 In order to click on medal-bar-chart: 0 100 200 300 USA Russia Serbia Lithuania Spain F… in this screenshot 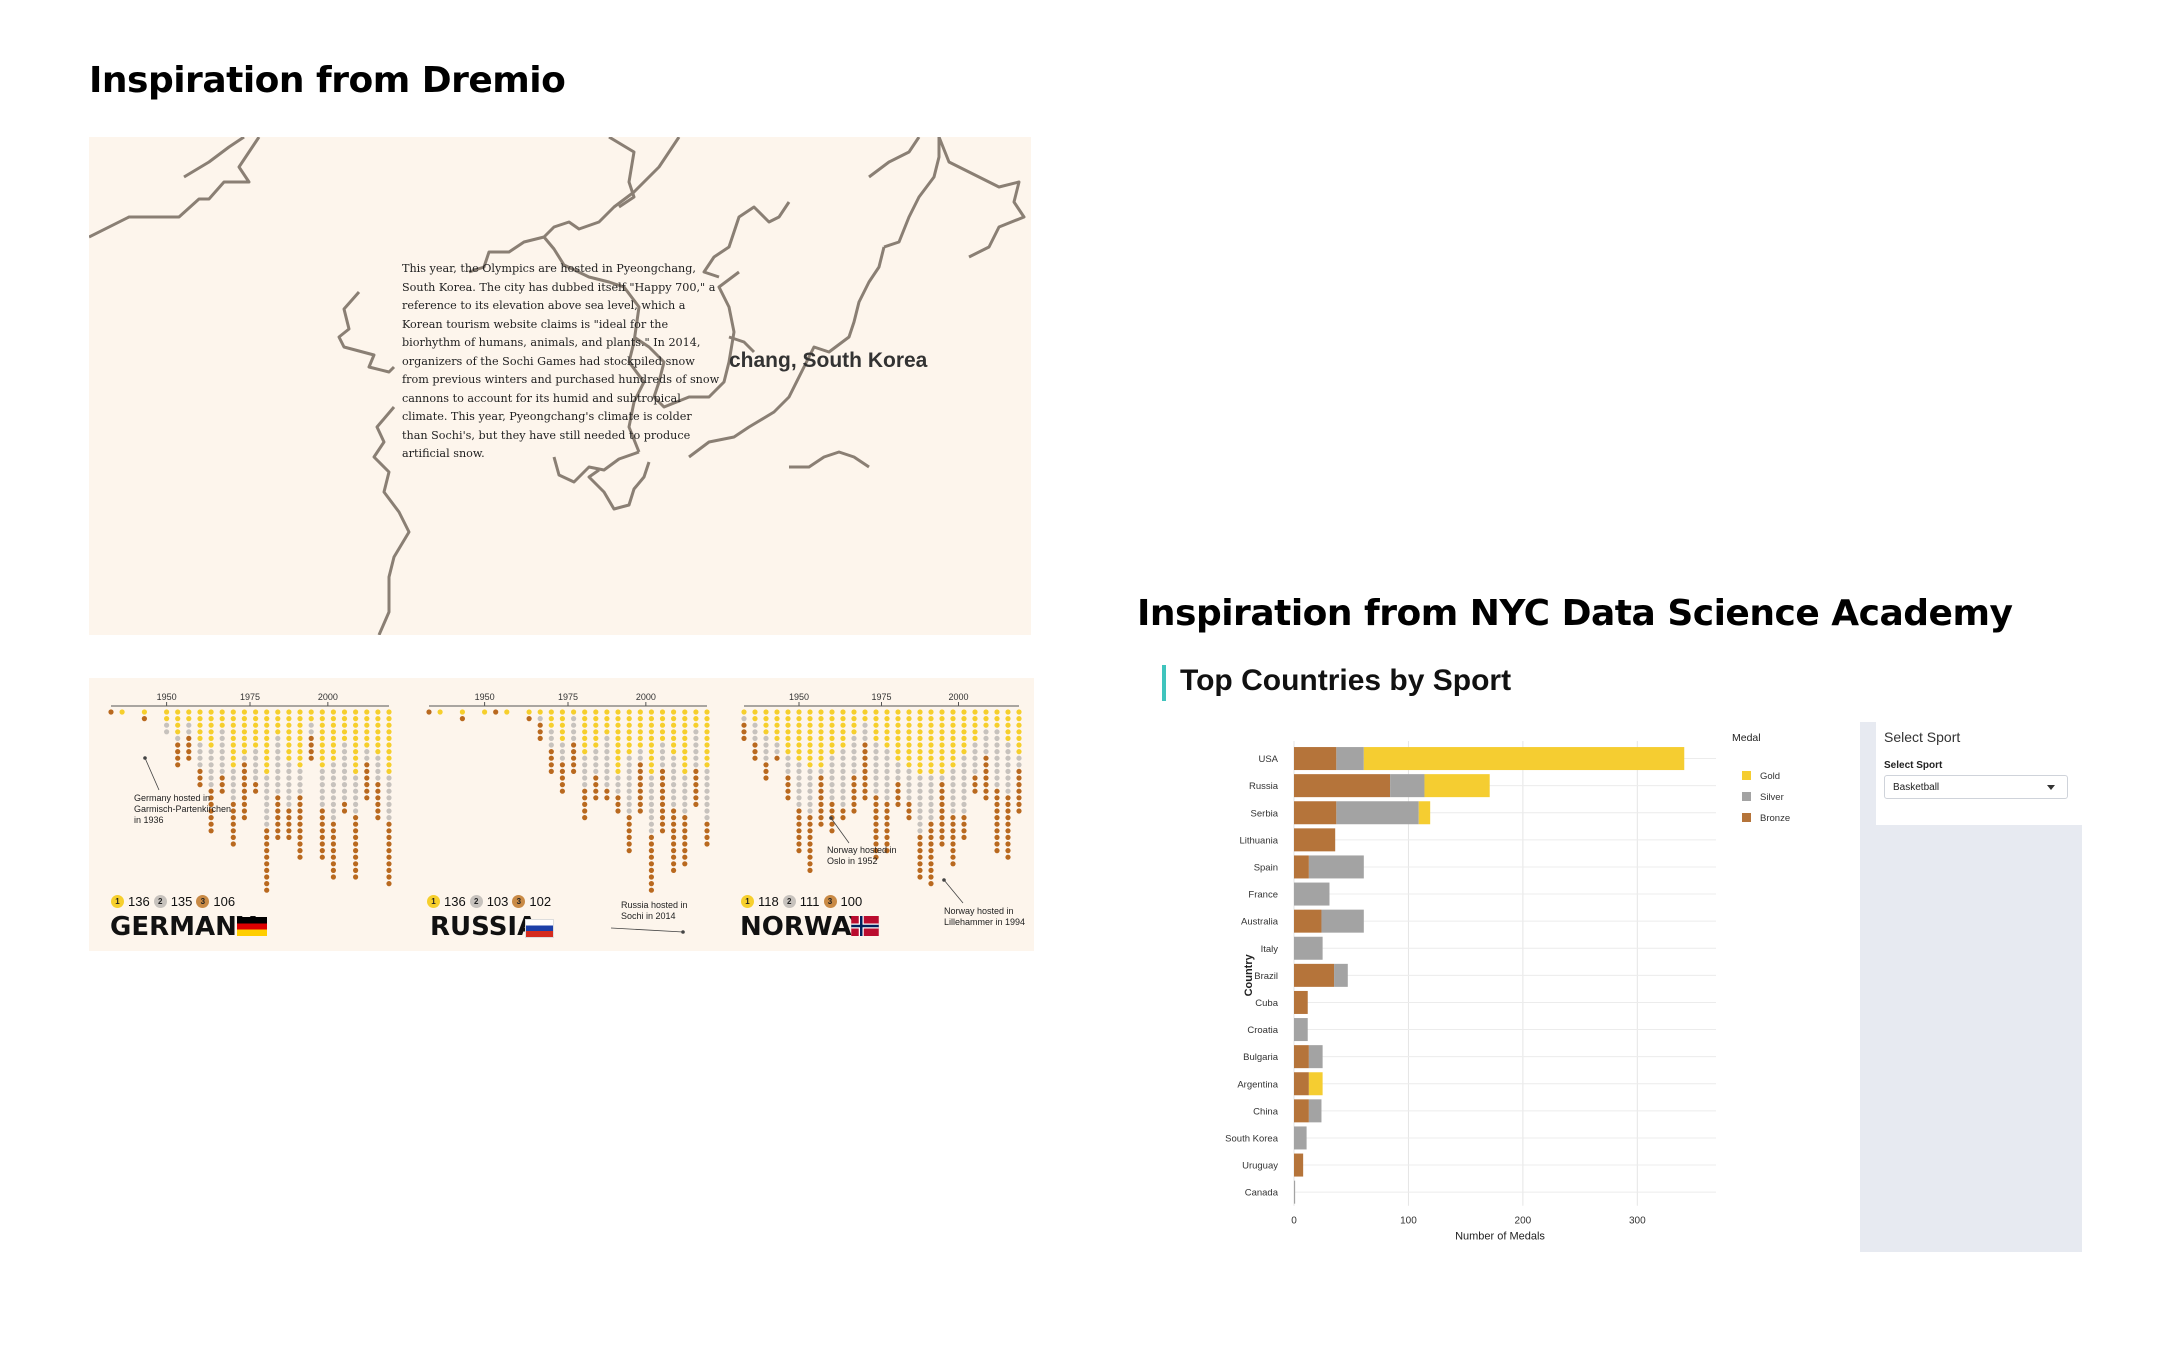, I will do `click(1507, 987)`.